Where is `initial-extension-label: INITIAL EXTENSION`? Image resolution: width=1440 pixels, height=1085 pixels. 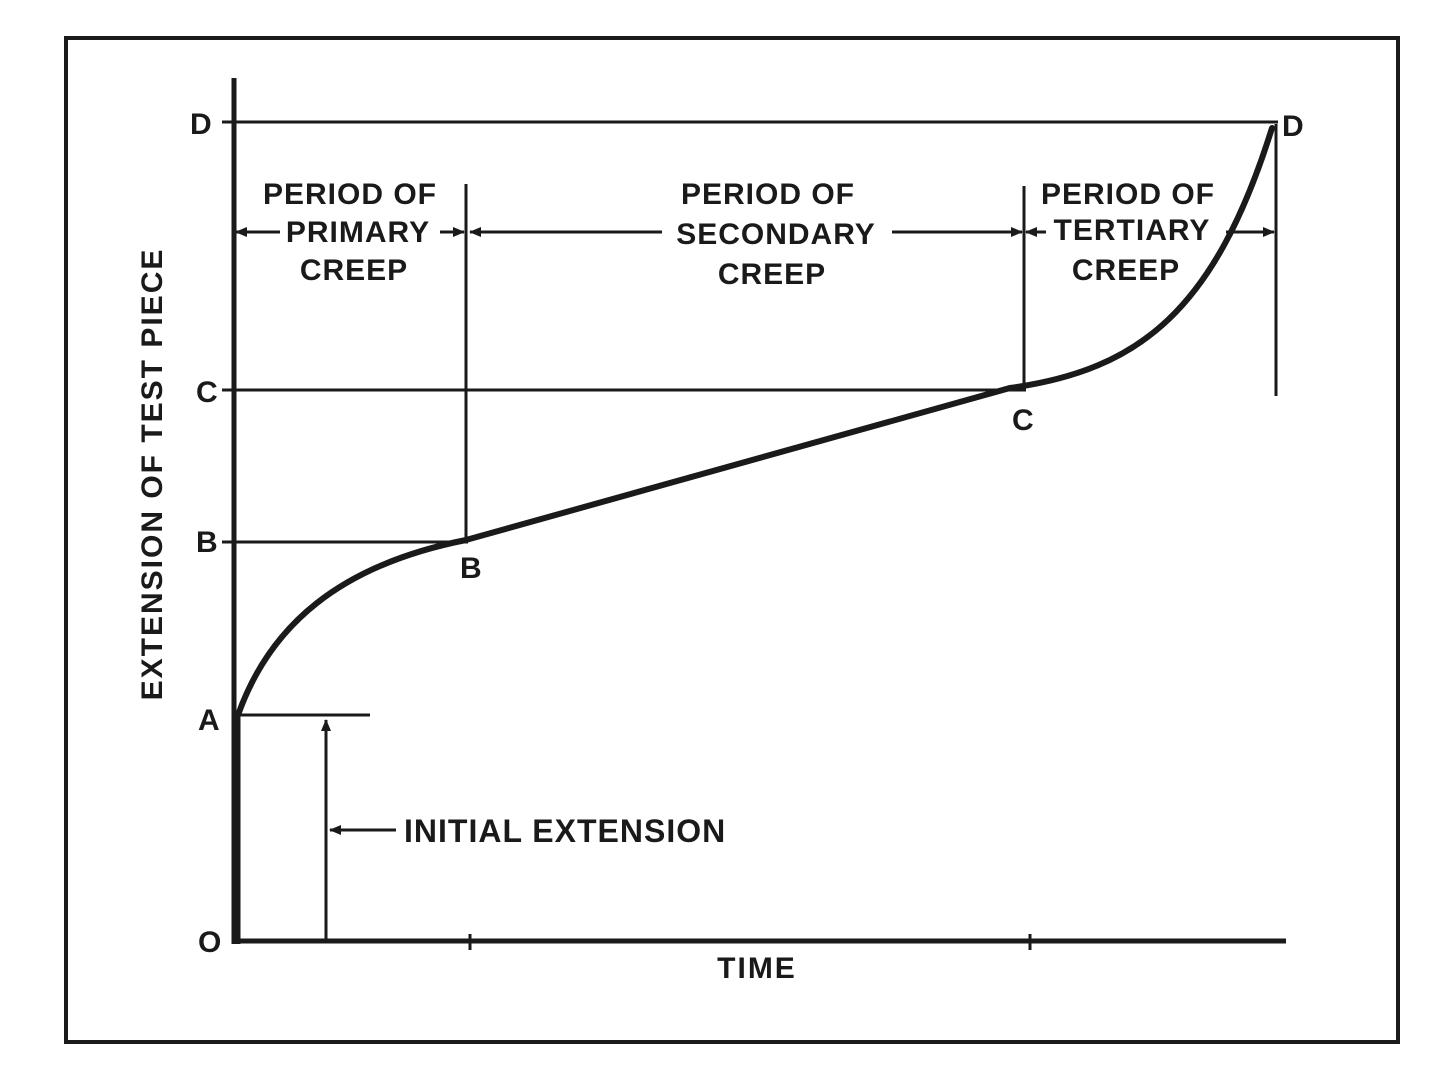
initial-extension-label: INITIAL EXTENSION is located at coordinates (565, 831).